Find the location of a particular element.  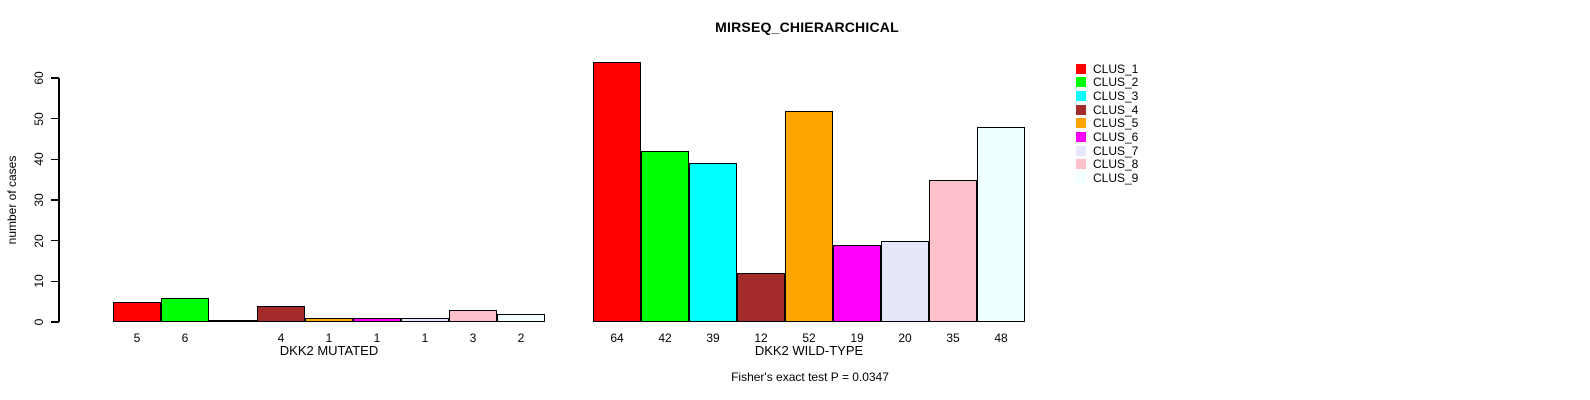

y-axis-tick-label: 60 is located at coordinates (39, 78).